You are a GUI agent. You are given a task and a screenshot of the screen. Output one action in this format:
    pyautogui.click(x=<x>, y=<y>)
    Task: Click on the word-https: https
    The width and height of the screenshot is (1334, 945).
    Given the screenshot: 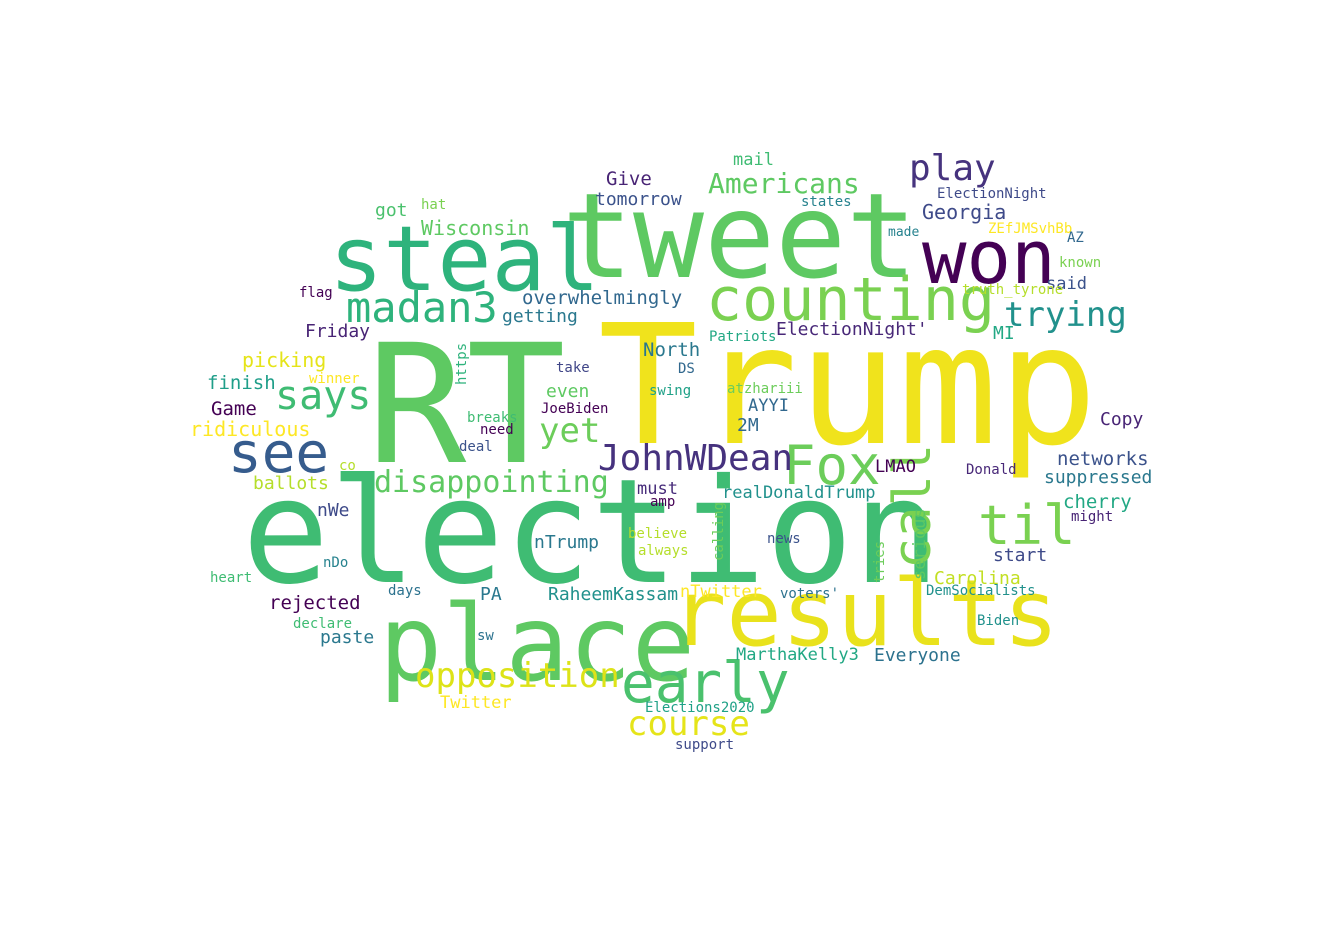 What is the action you would take?
    pyautogui.click(x=462, y=364)
    